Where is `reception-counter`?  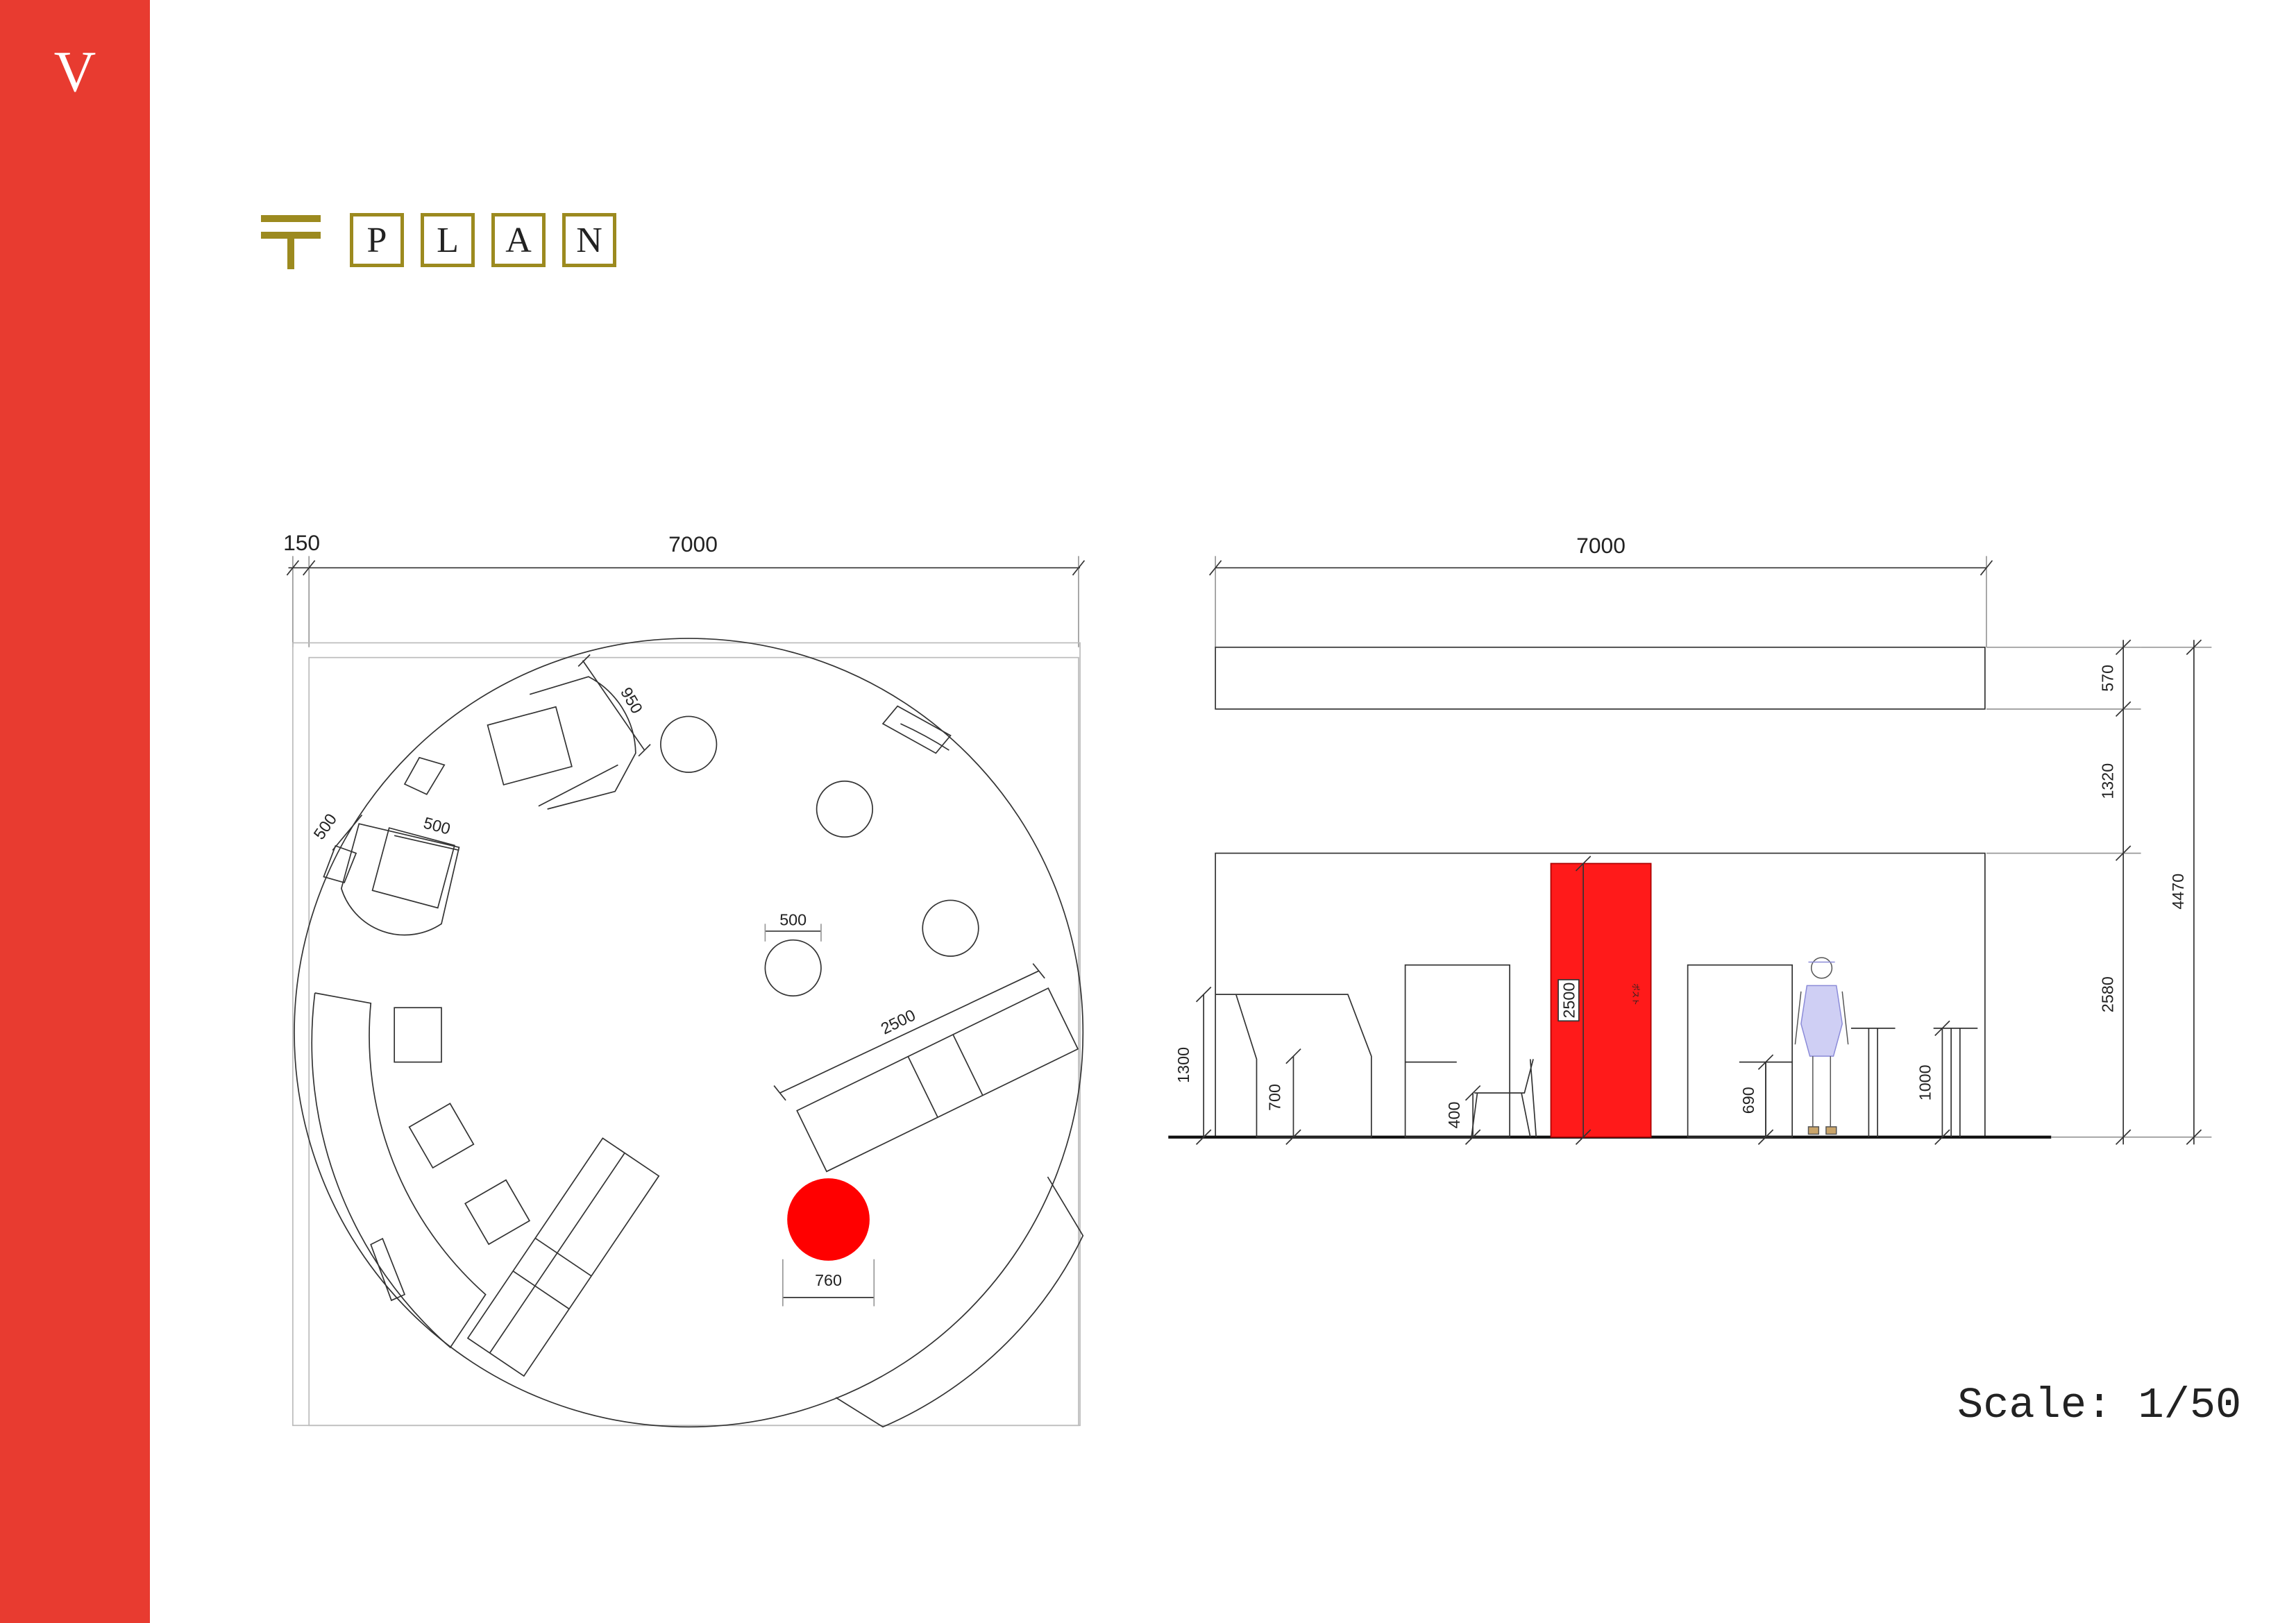 reception-counter is located at coordinates (1293, 1066).